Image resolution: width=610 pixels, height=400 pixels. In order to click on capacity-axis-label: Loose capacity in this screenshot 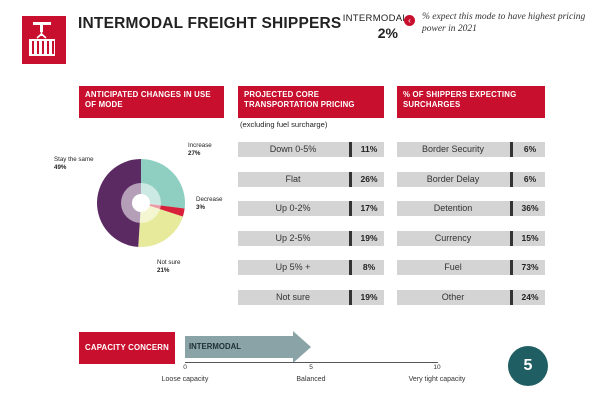, I will do `click(185, 379)`.